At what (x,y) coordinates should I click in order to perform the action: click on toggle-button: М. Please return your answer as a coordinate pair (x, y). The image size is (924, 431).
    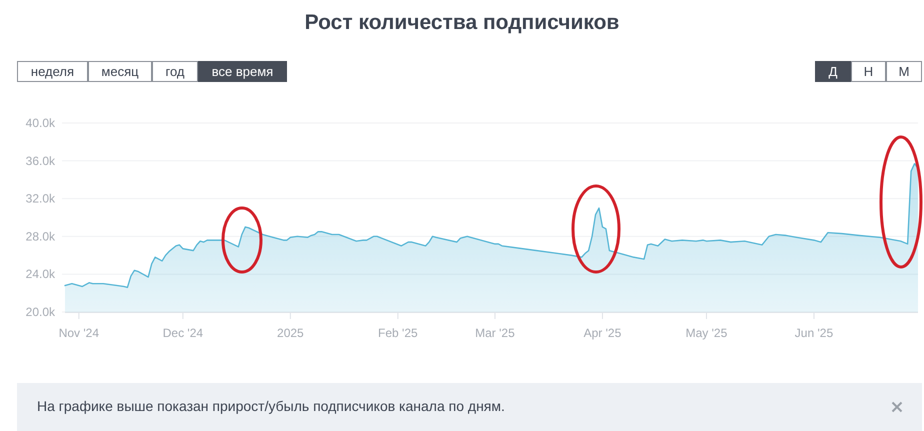
    Looking at the image, I should click on (904, 71).